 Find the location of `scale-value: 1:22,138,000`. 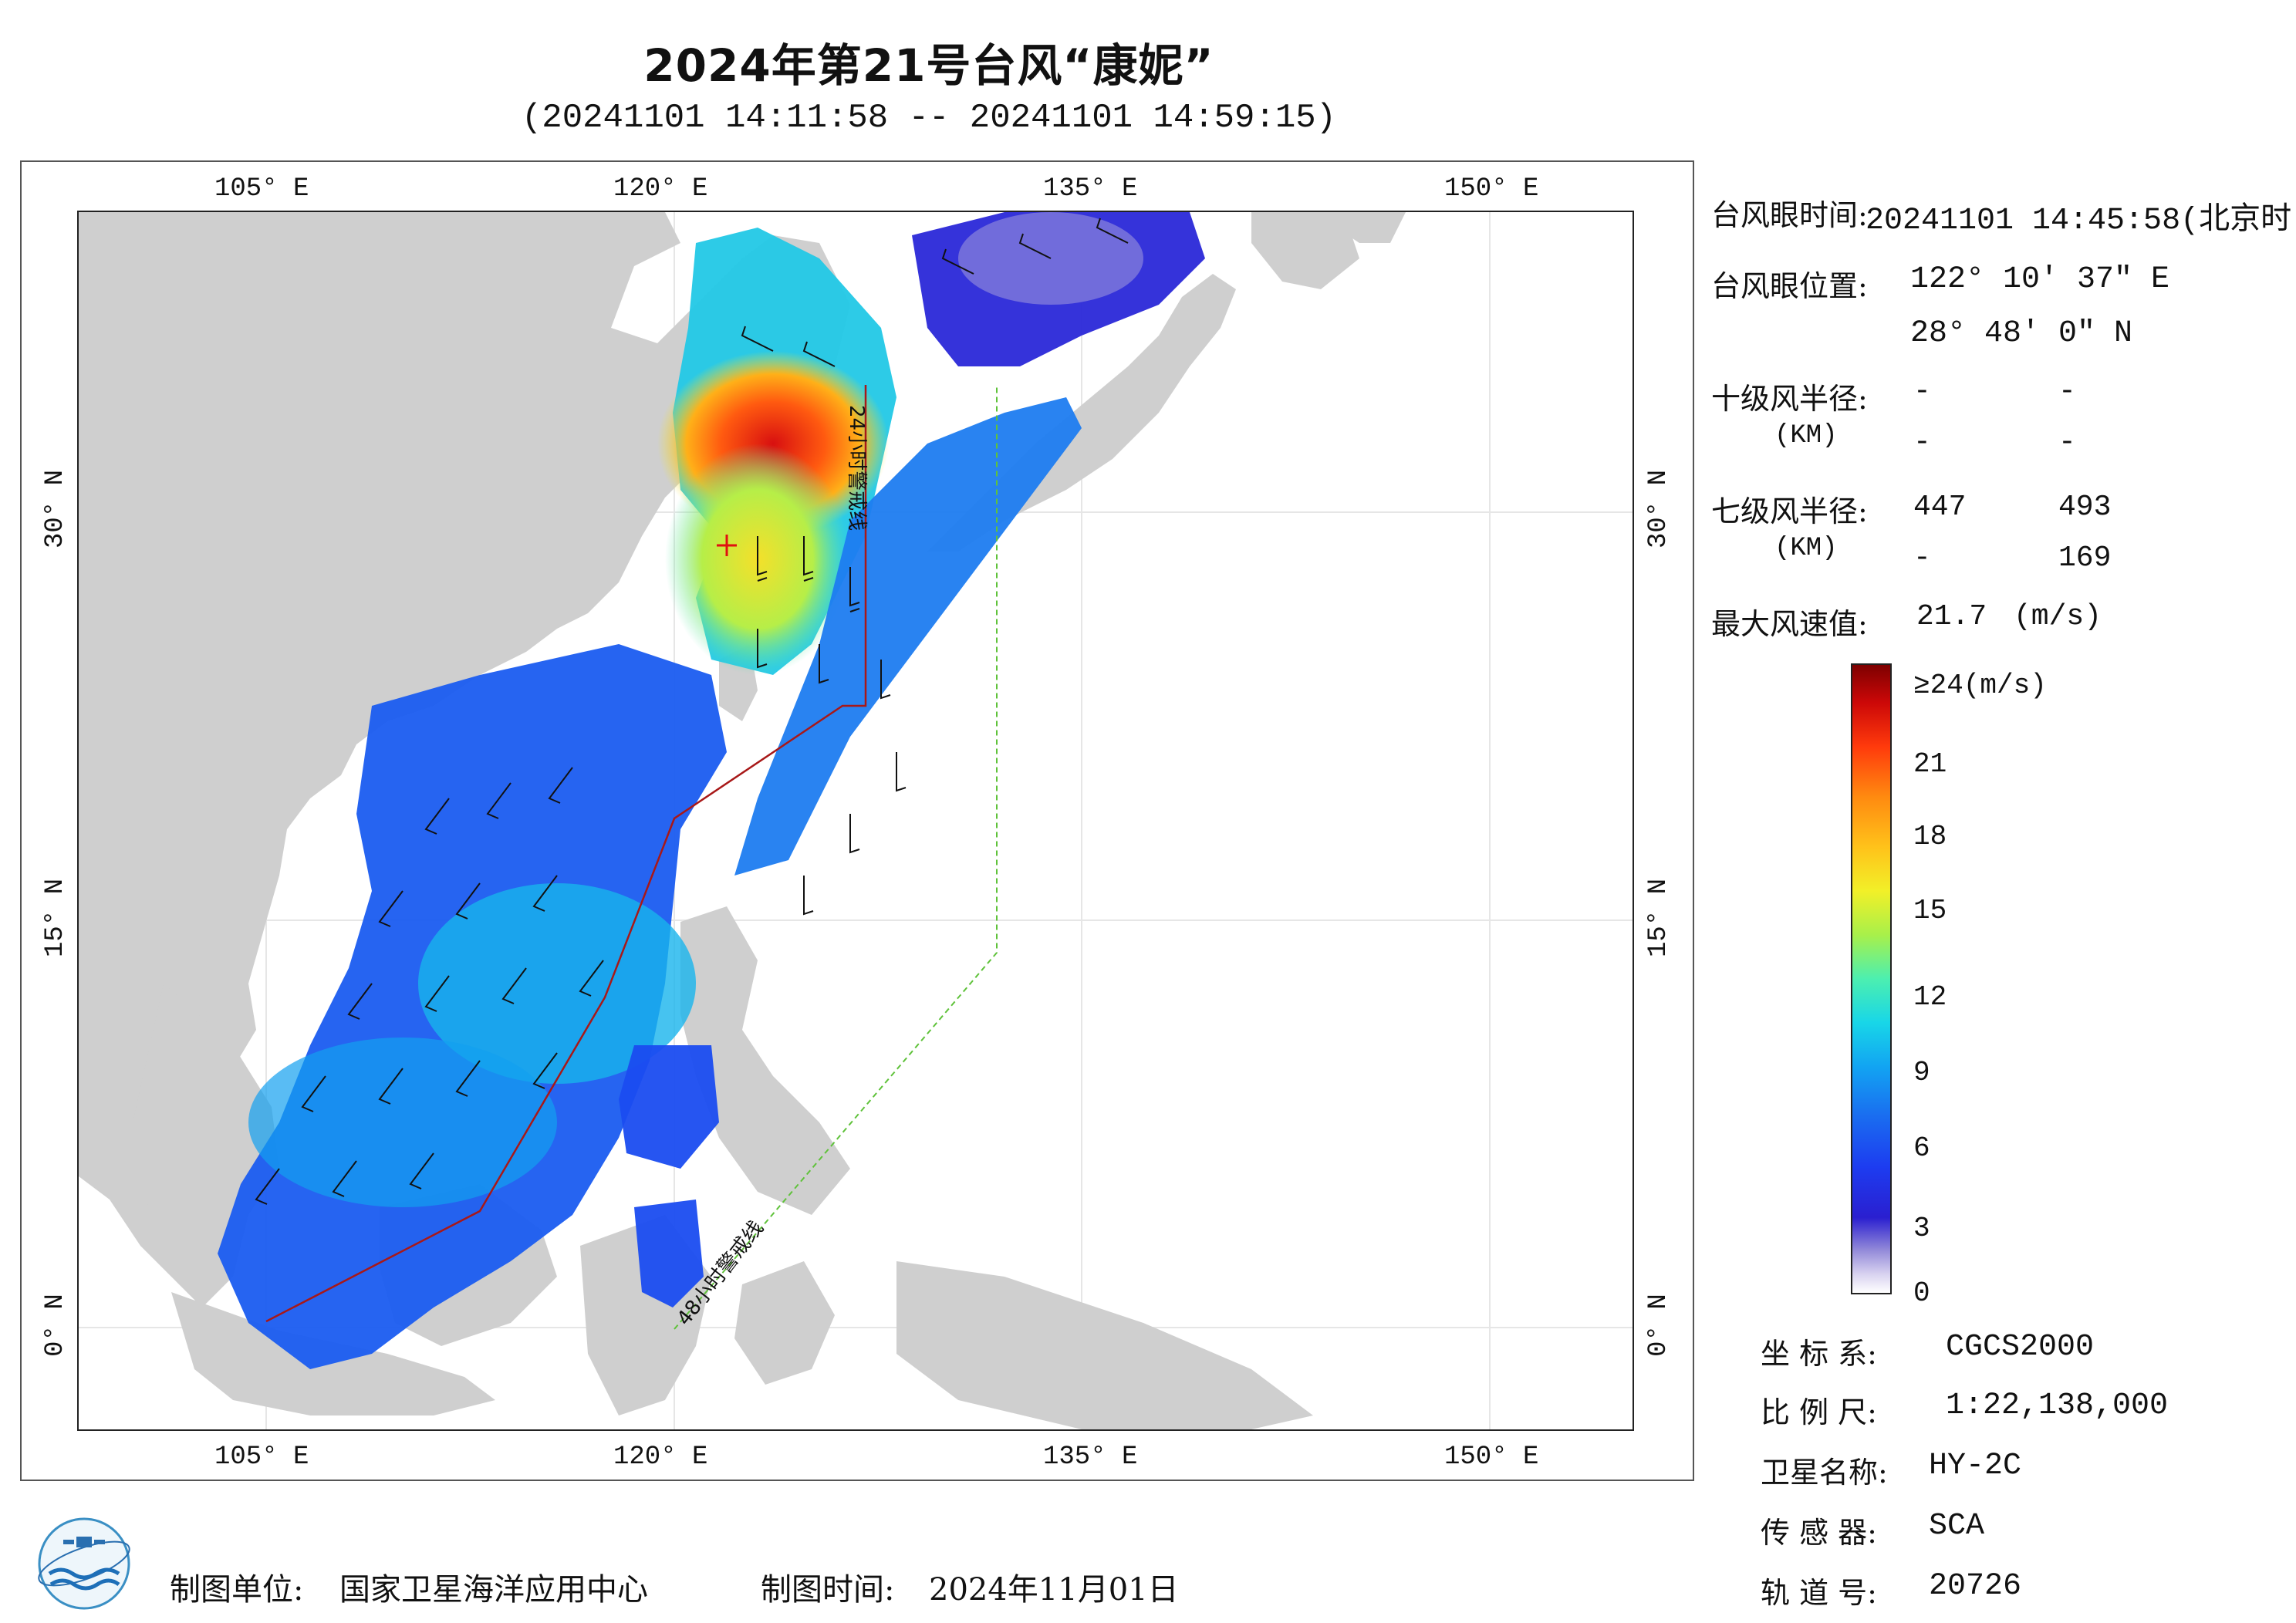

scale-value: 1:22,138,000 is located at coordinates (2057, 1405).